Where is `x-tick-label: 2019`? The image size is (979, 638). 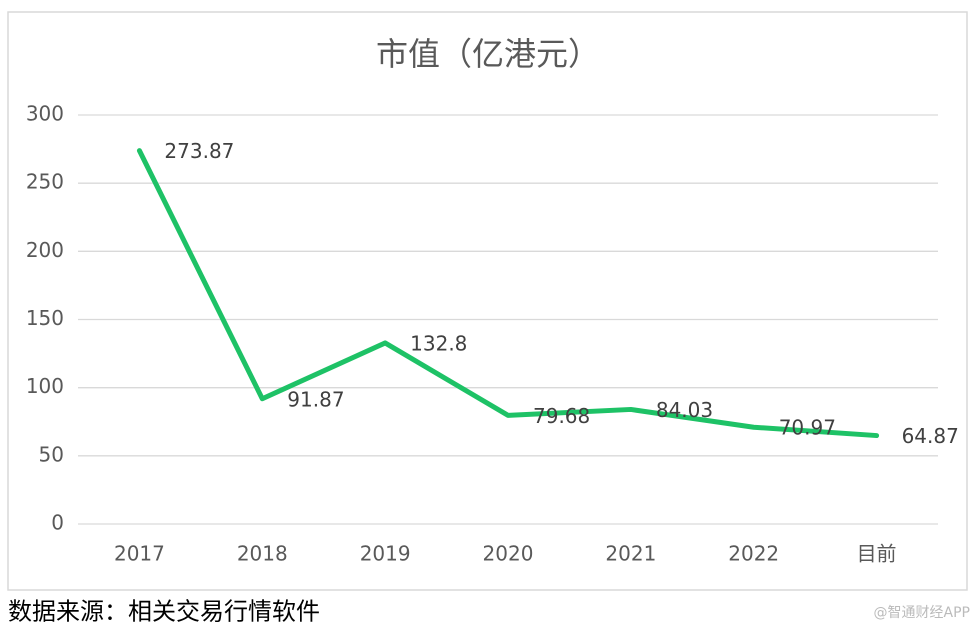
x-tick-label: 2019 is located at coordinates (385, 554).